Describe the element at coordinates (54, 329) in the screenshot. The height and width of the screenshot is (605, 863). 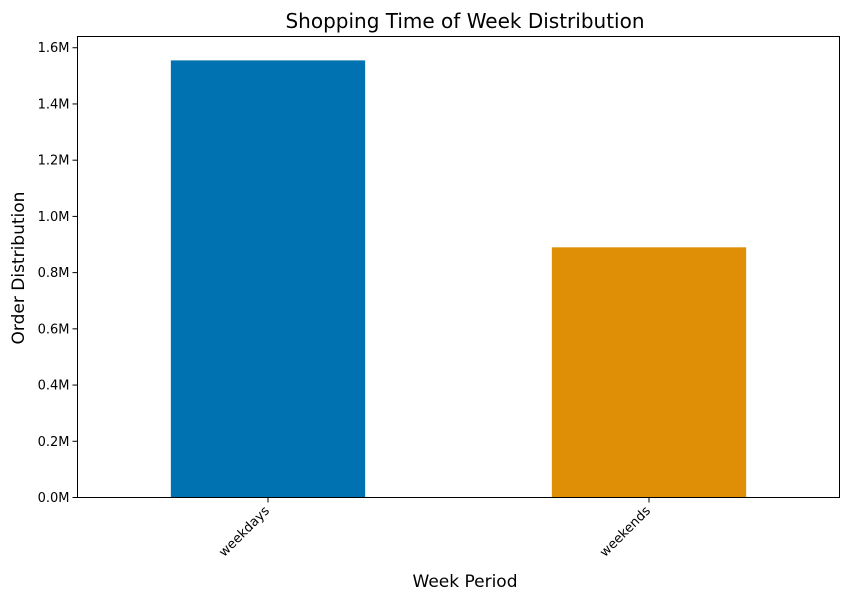
I see `y-tick-label: 0.6M` at that location.